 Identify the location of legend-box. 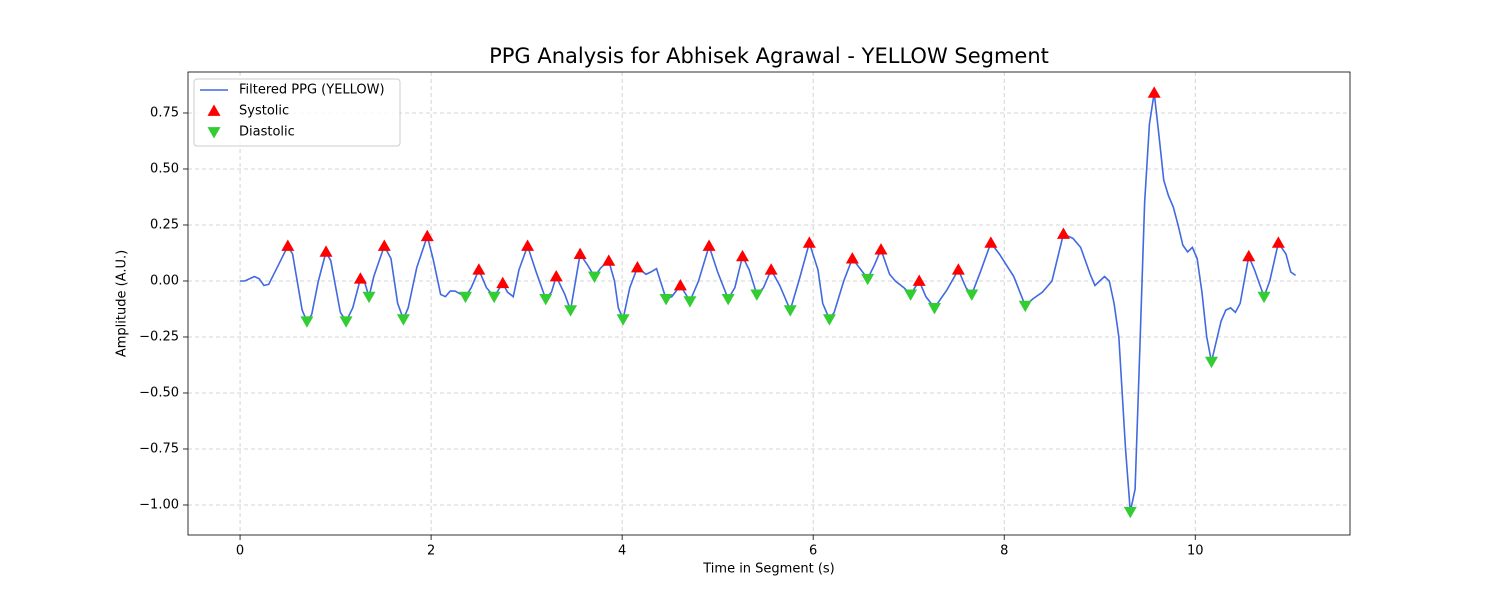
(297, 112).